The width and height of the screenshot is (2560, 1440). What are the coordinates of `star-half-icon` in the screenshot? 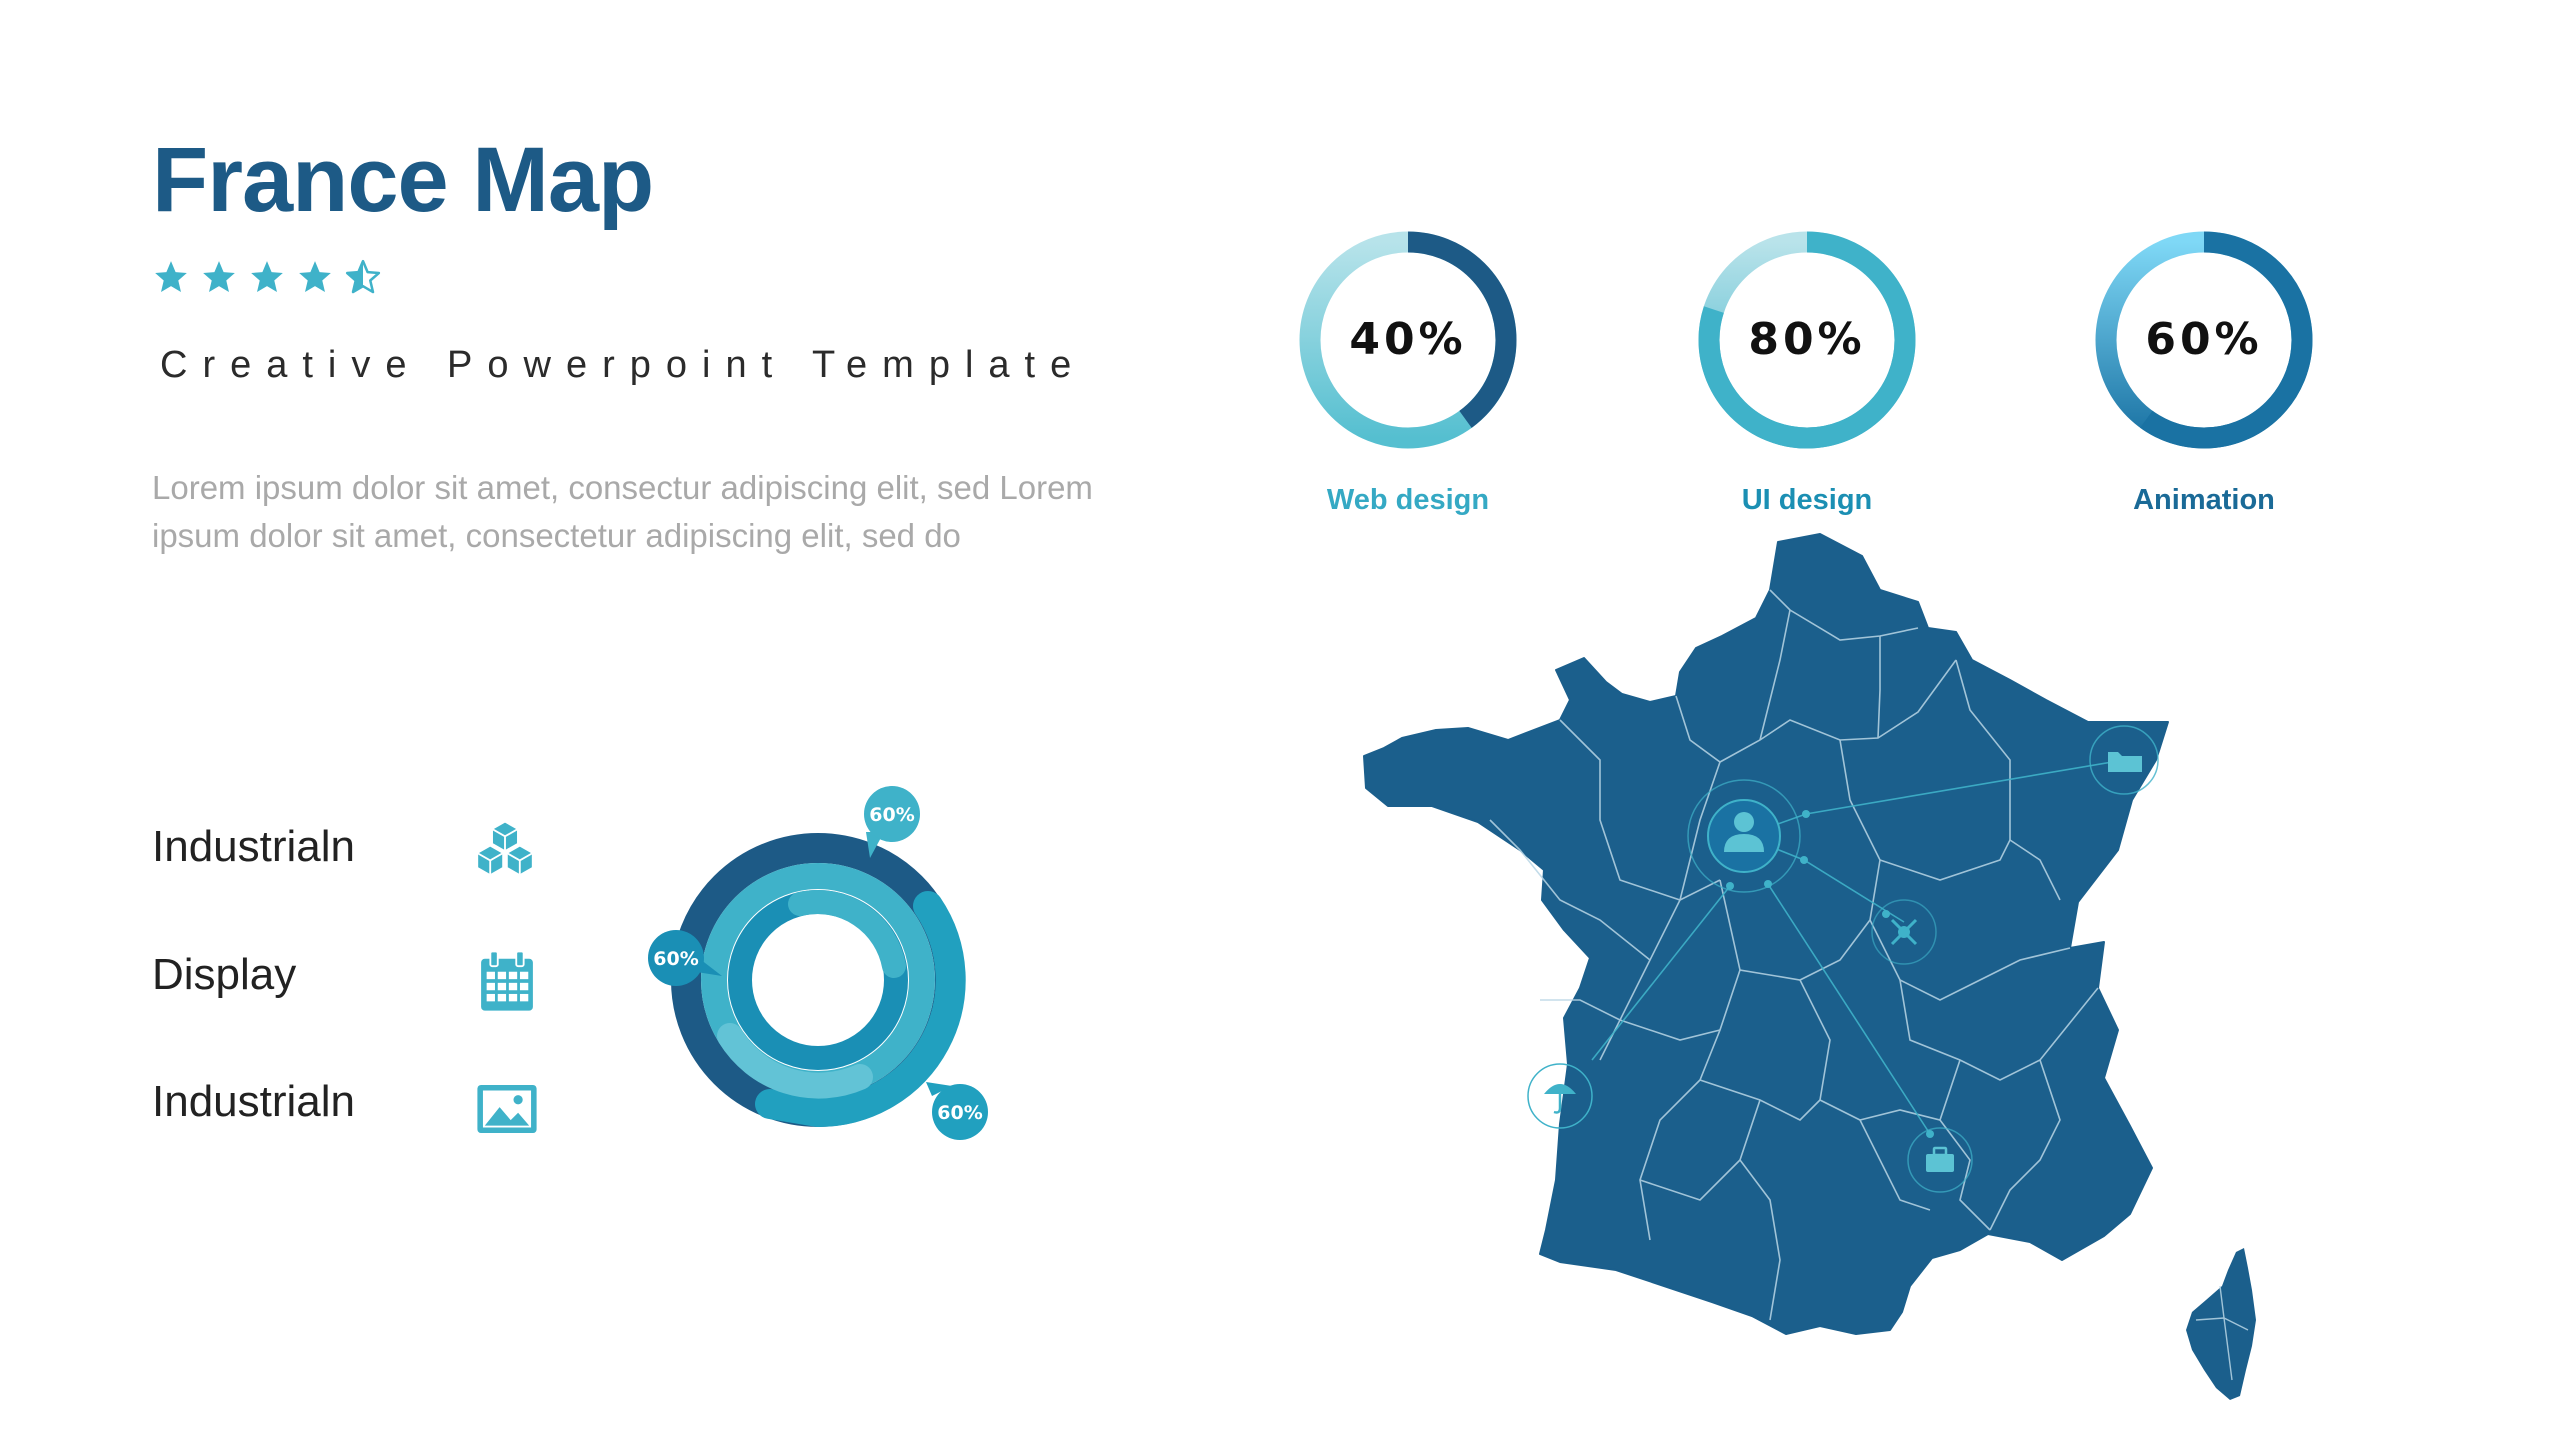 It's located at (363, 276).